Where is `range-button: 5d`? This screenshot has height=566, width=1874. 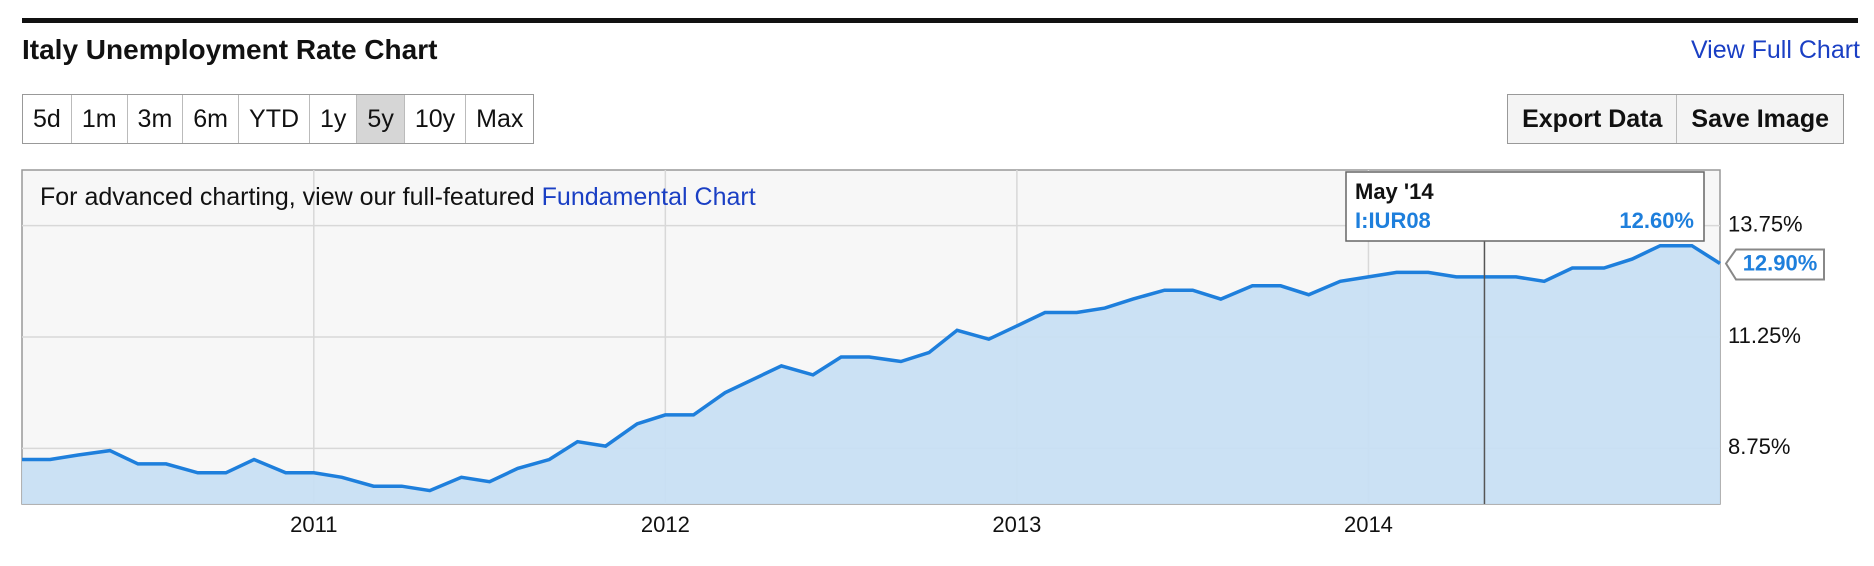
range-button: 5d is located at coordinates (47, 119).